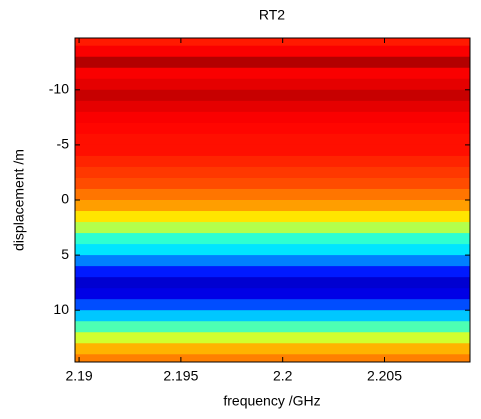 This screenshot has height=419, width=481. I want to click on y-tick-label: -10, so click(59, 88).